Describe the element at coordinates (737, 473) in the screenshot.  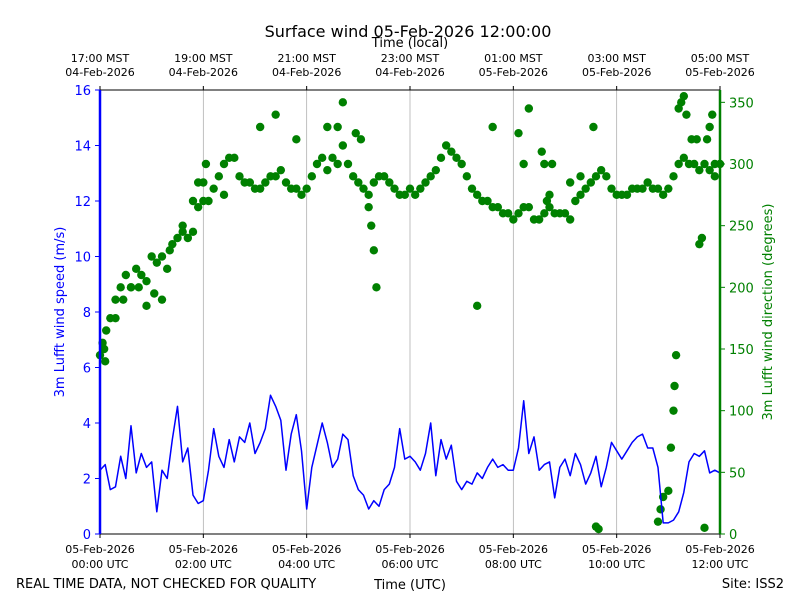
I see `y-right-tick-label: 50` at that location.